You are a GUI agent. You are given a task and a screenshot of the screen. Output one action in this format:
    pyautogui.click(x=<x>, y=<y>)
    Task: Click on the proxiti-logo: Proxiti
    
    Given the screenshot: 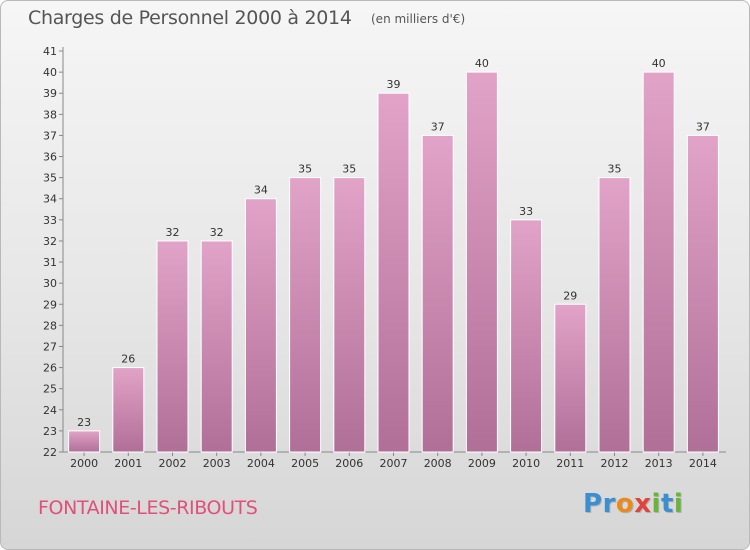 What is the action you would take?
    pyautogui.click(x=633, y=504)
    